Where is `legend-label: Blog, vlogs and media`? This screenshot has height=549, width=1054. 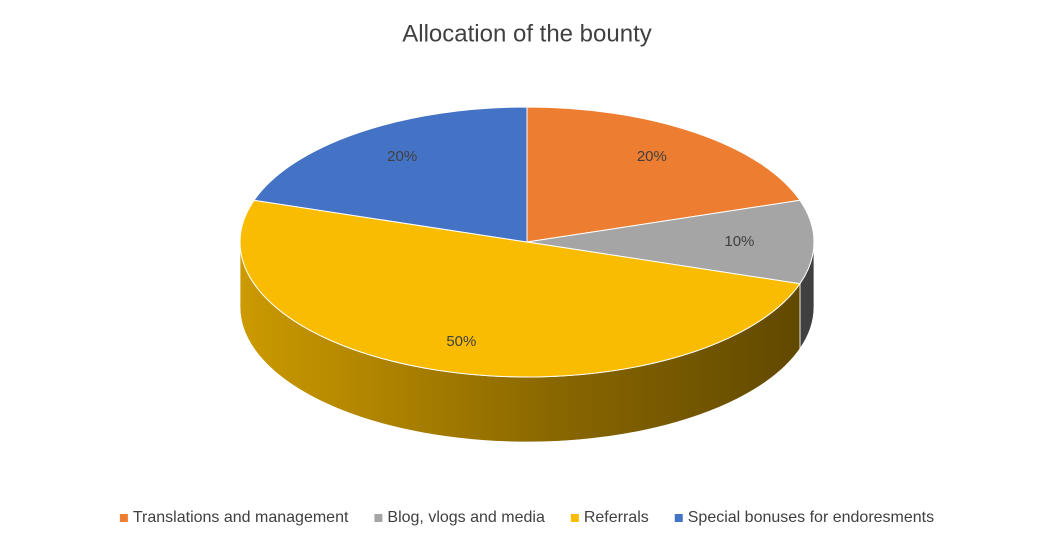
legend-label: Blog, vlogs and media is located at coordinates (466, 517).